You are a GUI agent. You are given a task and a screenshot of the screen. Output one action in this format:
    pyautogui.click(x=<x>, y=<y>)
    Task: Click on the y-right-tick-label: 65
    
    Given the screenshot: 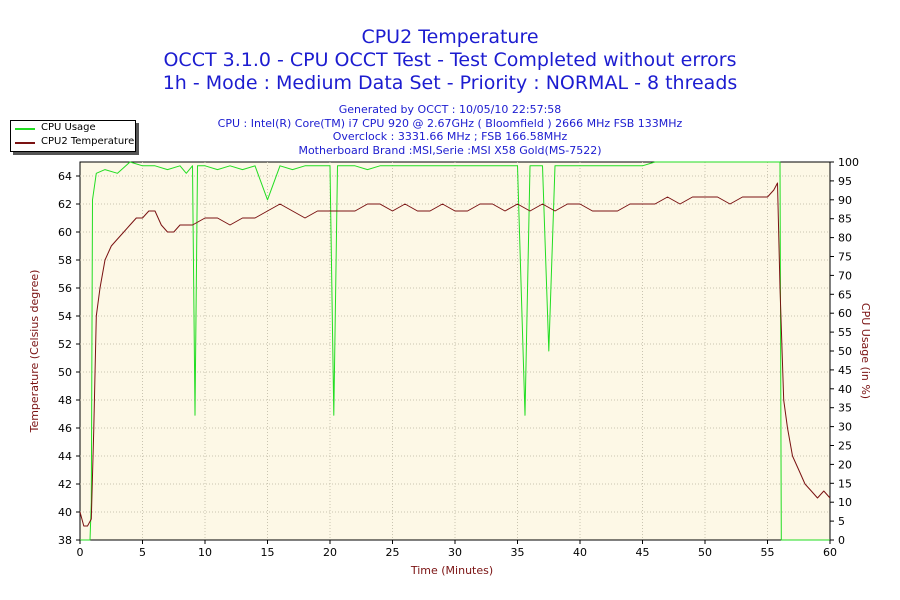 What is the action you would take?
    pyautogui.click(x=845, y=294)
    